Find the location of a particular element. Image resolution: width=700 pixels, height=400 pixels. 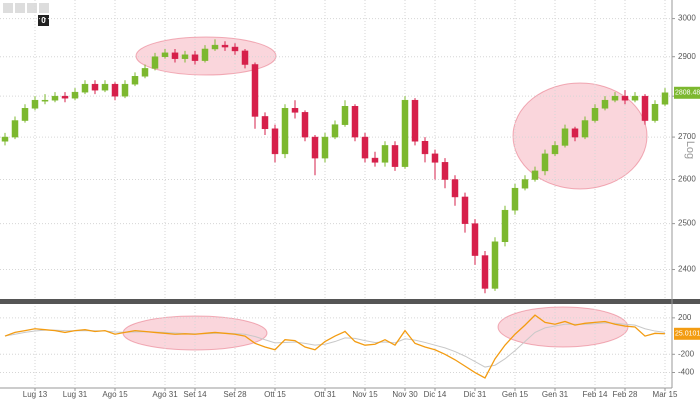

x-tick-label: Set 28 is located at coordinates (235, 394).